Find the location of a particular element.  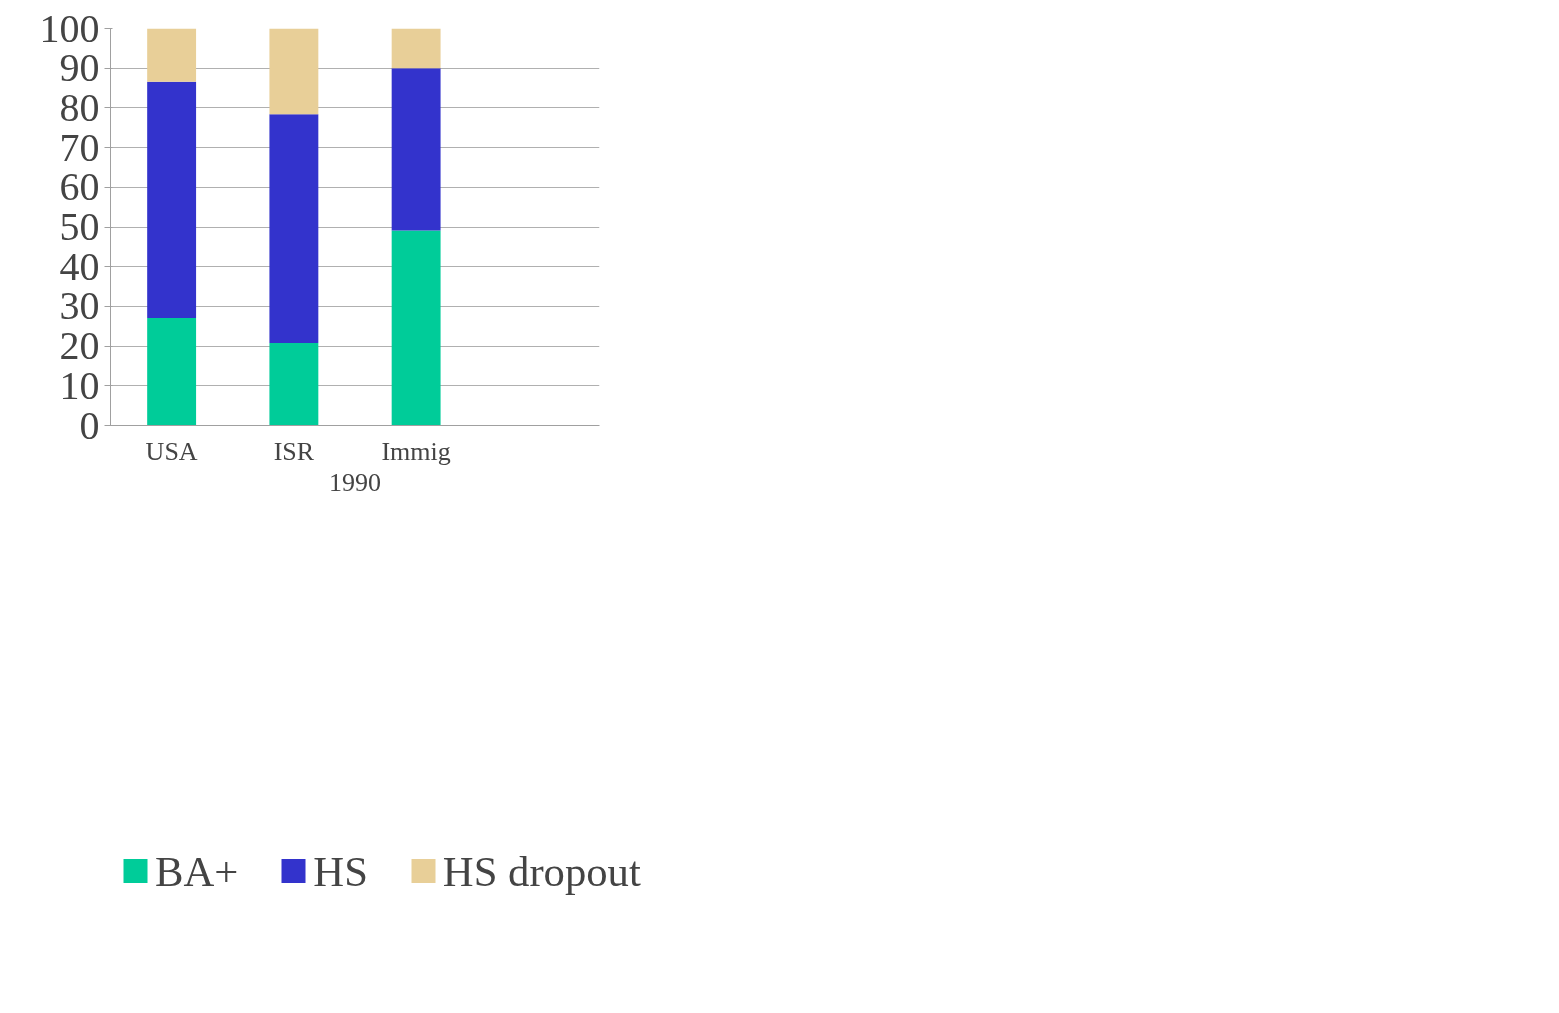

x-tick-label: Immig is located at coordinates (416, 451).